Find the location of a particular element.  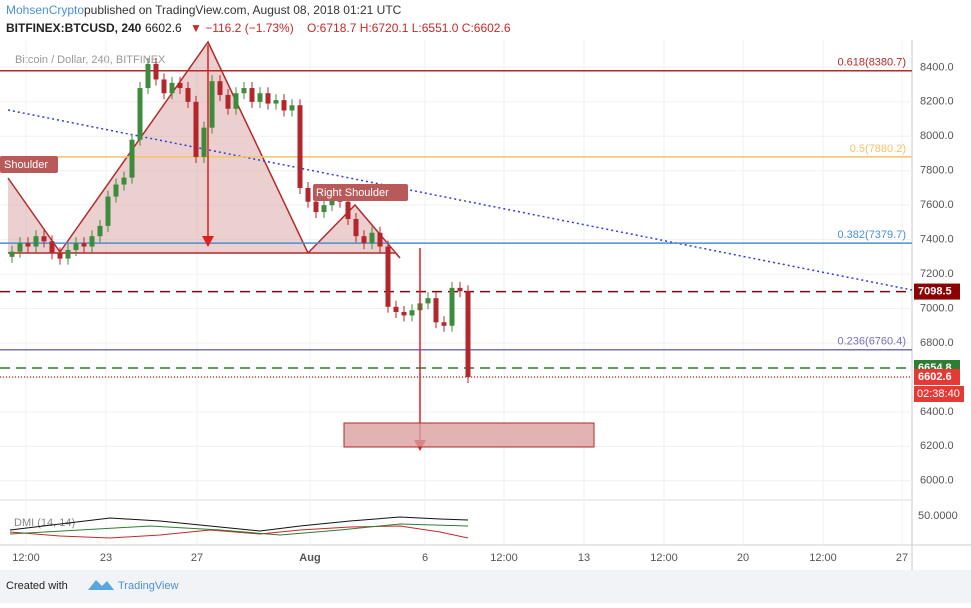

fib-label: 0.236(6760.4) is located at coordinates (872, 342).